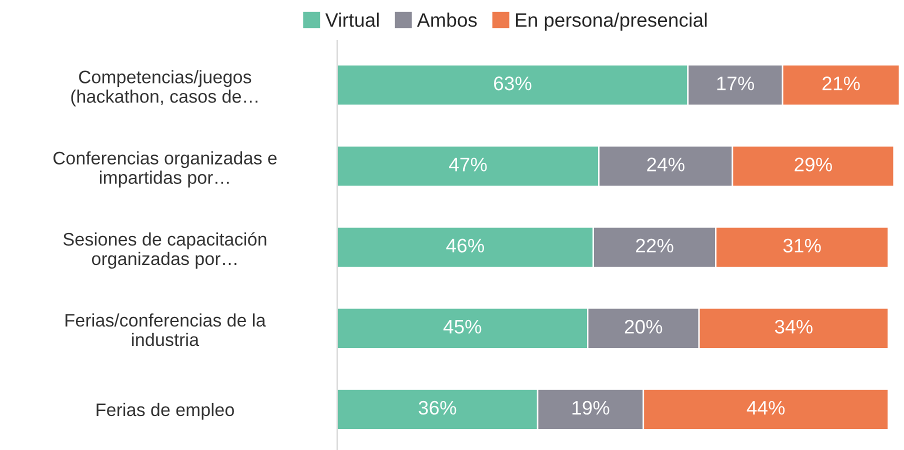  What do you see at coordinates (468, 165) in the screenshot?
I see `data-label: 47%` at bounding box center [468, 165].